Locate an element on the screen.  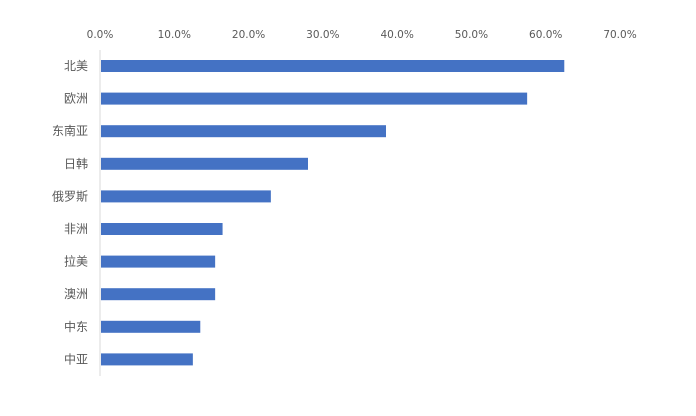
x-tick-label: 40.0% is located at coordinates (396, 35).